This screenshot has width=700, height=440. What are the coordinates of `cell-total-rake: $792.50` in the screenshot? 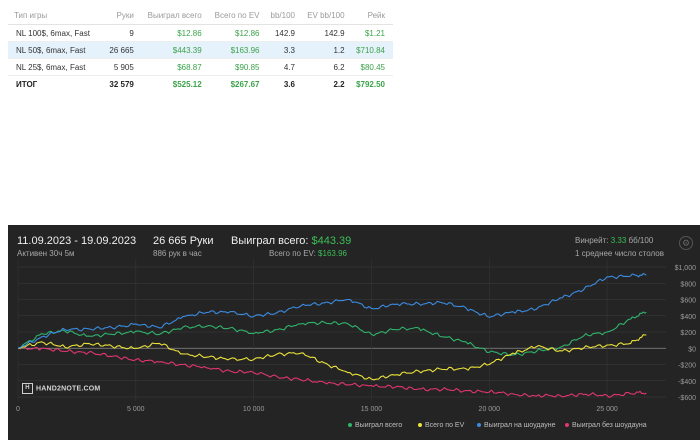 It's located at (370, 84).